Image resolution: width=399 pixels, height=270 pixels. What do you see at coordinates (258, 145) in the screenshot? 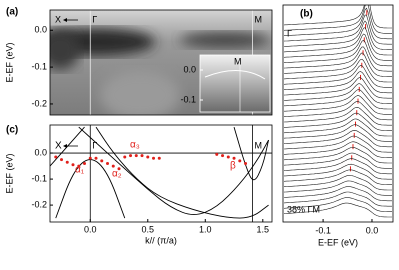
I see `symmetry-label: M` at bounding box center [258, 145].